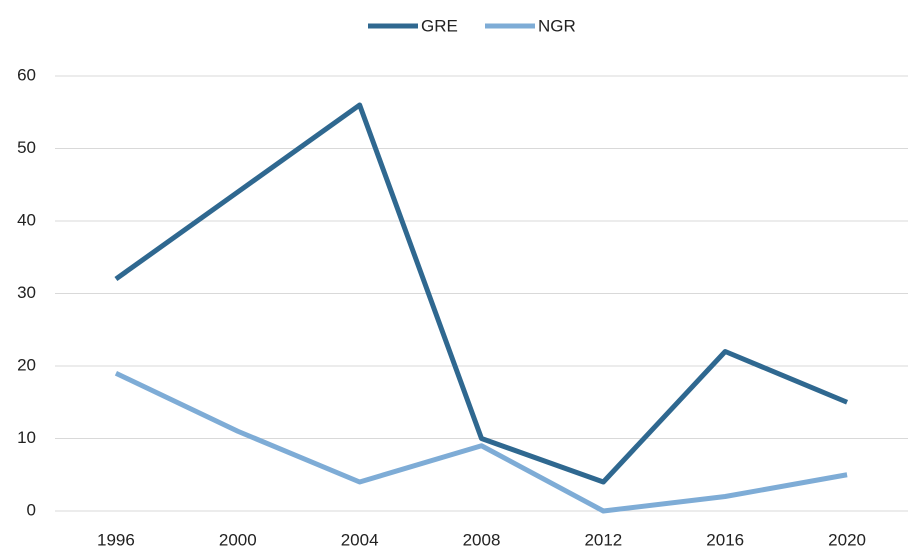 This screenshot has width=913, height=552. I want to click on y-tick-label: 0, so click(31, 509).